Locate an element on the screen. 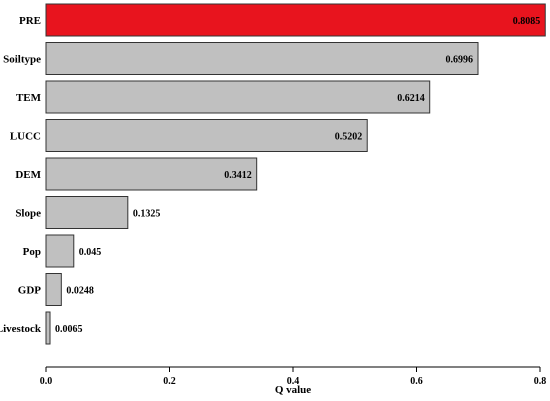 The height and width of the screenshot is (401, 550). value-label-gdp: 0.0248 is located at coordinates (80, 291).